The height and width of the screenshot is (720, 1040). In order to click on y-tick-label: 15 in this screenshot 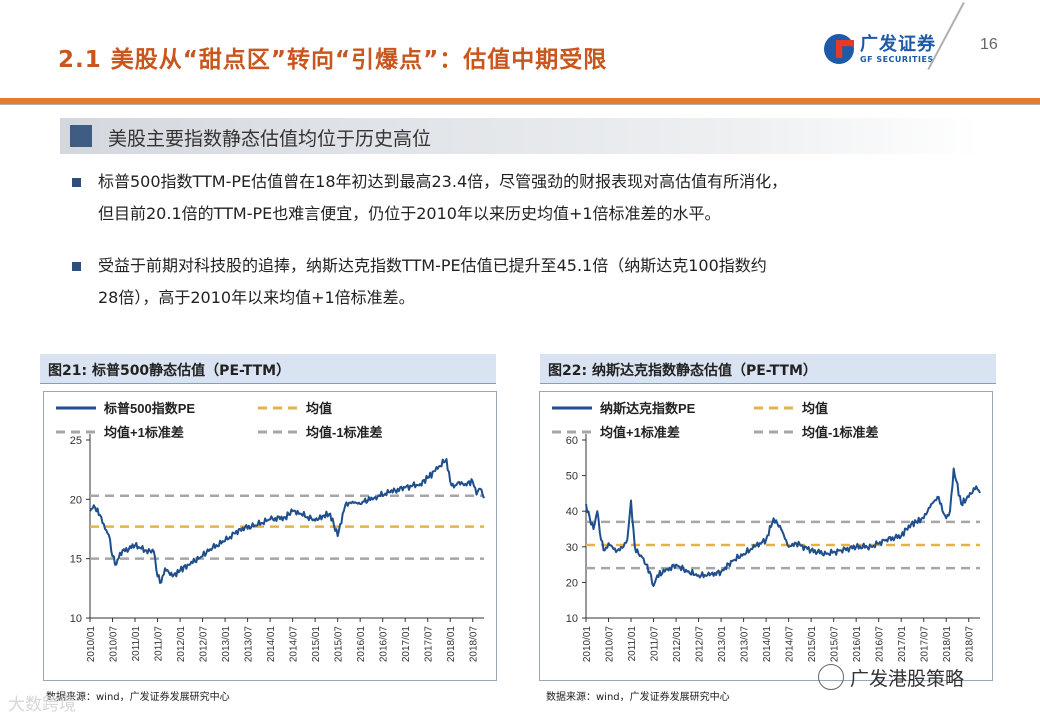, I will do `click(76, 560)`.